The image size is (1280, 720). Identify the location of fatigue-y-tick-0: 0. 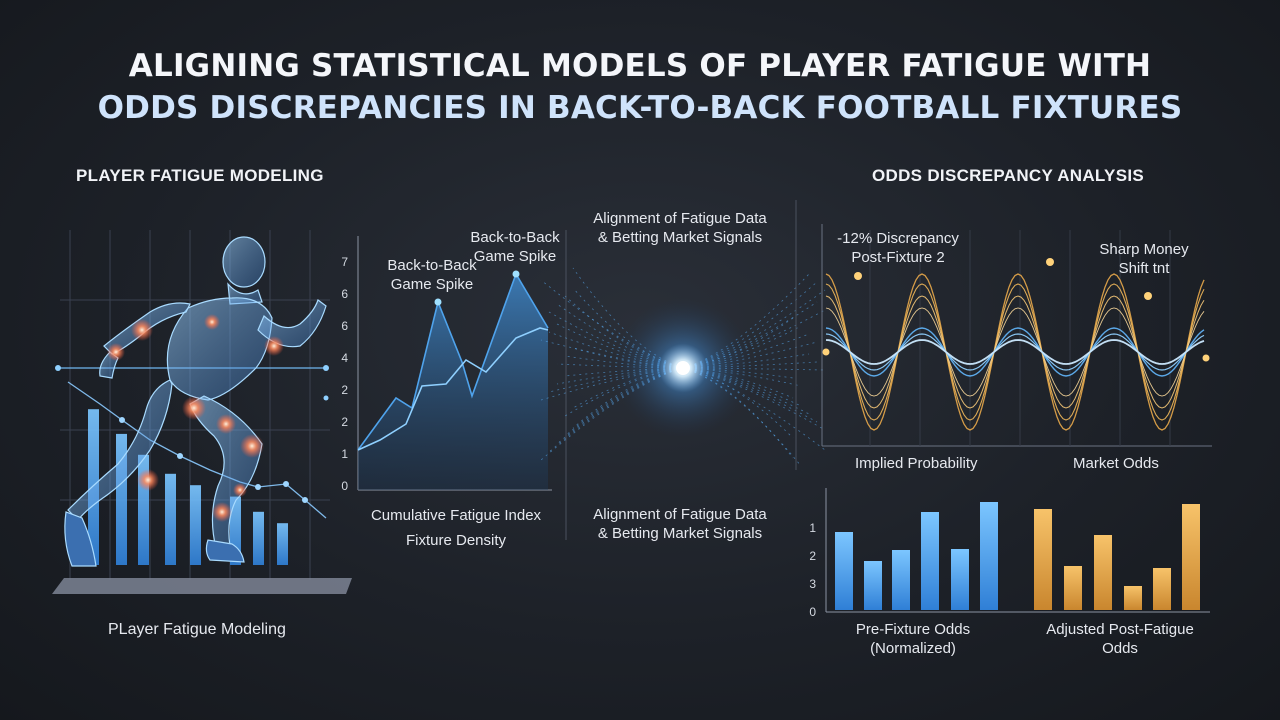
(344, 486).